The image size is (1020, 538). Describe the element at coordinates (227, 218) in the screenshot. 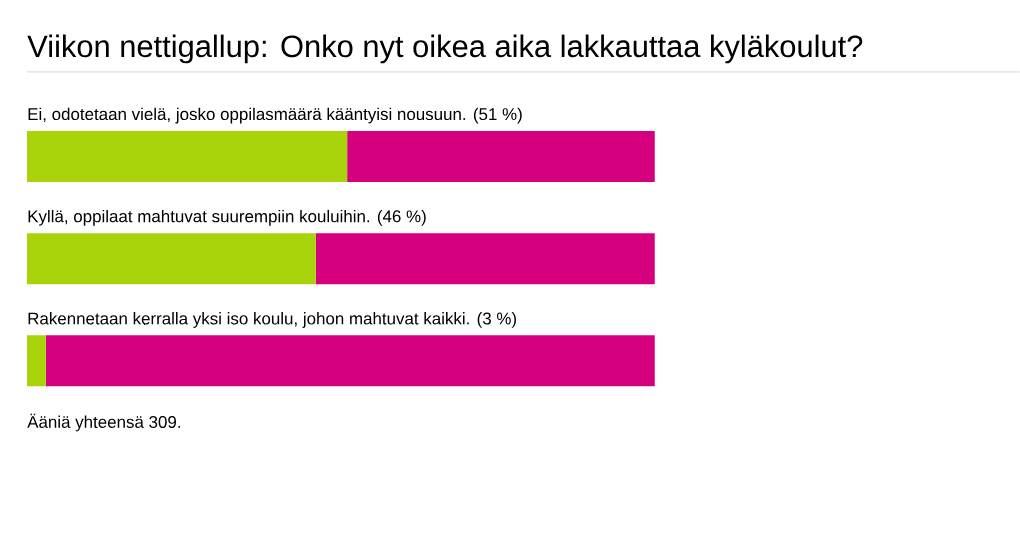

I see `y-tick-label: Kyllä, oppilaat mahtuvat suurempiin kouluihin. (46 %)` at that location.